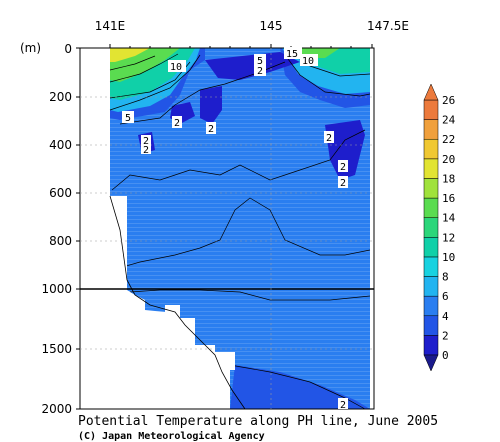 This screenshot has height=442, width=500. What do you see at coordinates (445, 296) in the screenshot?
I see `colorbar-label: 6` at bounding box center [445, 296].